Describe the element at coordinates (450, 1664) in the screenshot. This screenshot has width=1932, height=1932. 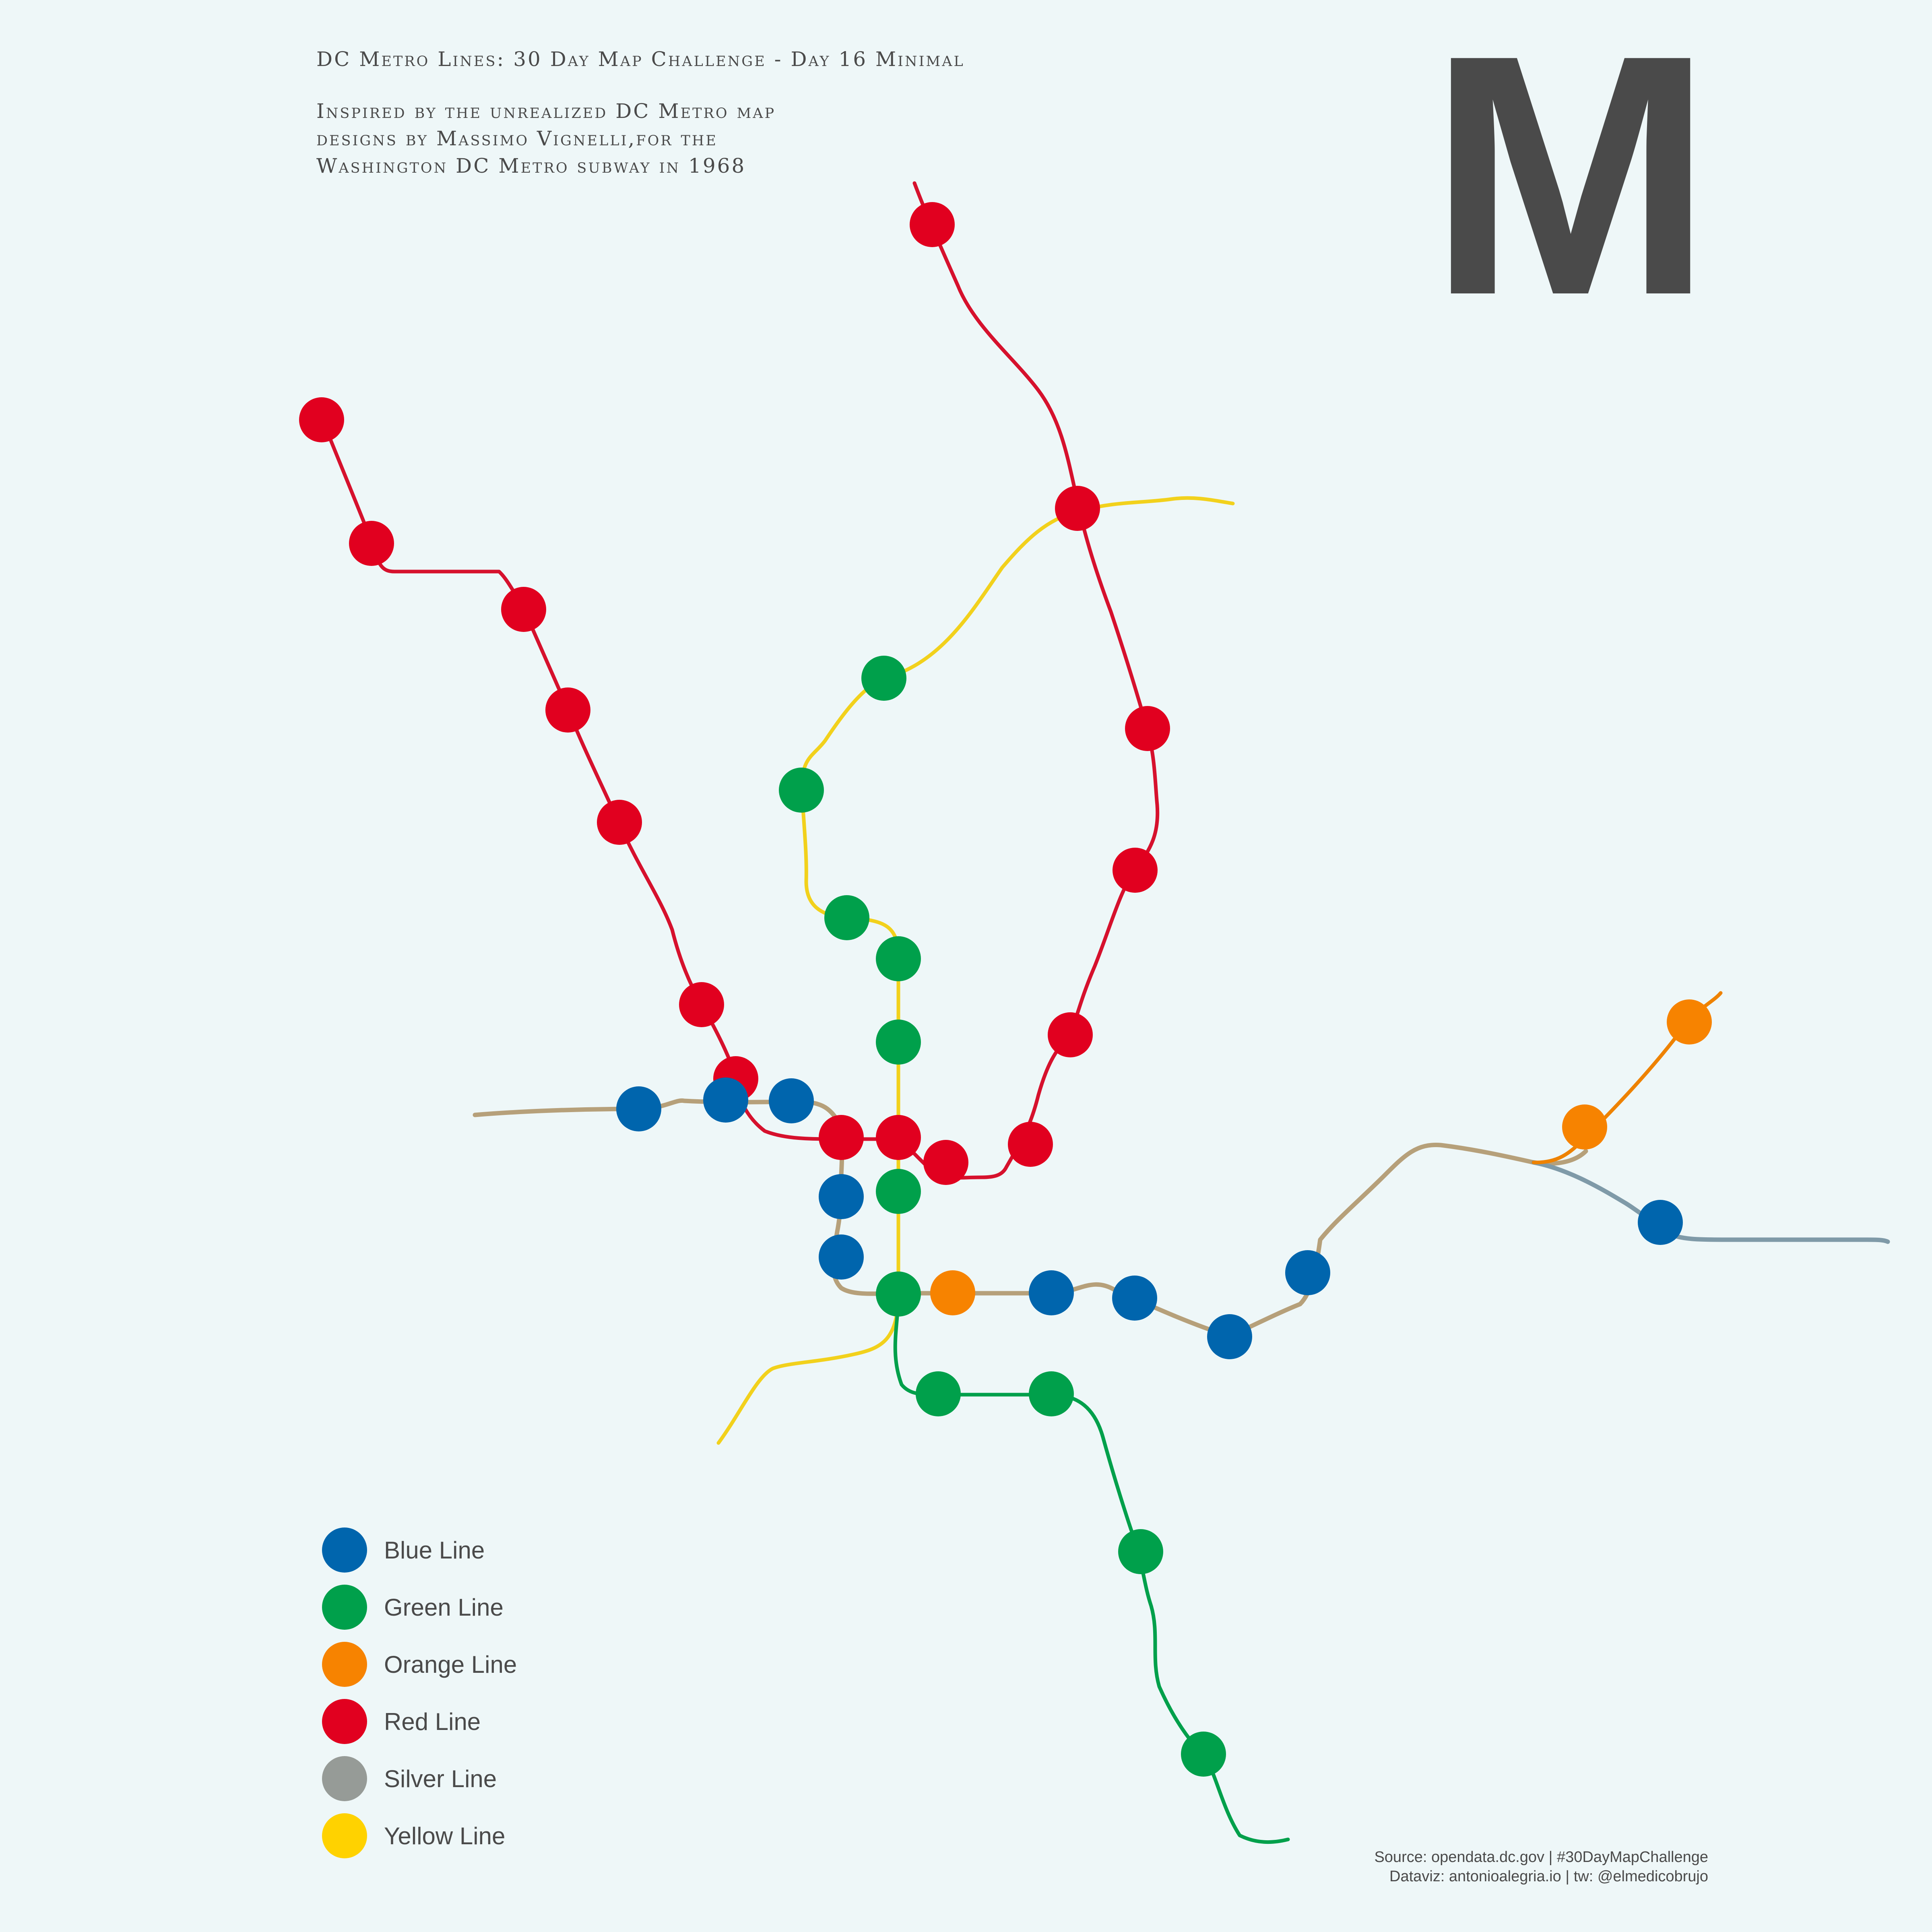
I see `legend-label: Orange Line` at that location.